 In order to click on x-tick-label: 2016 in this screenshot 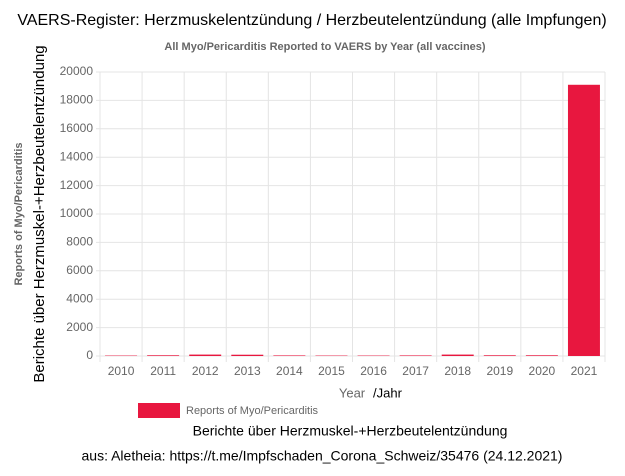, I will do `click(373, 371)`.